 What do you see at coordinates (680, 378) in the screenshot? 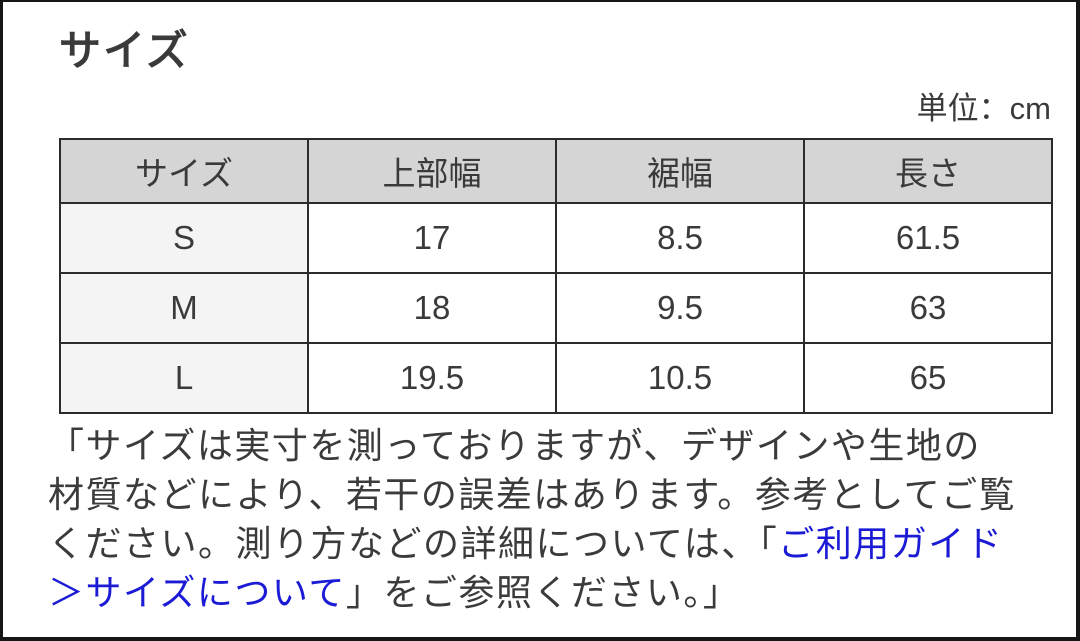
I see `cell-hem-width: 10.5` at bounding box center [680, 378].